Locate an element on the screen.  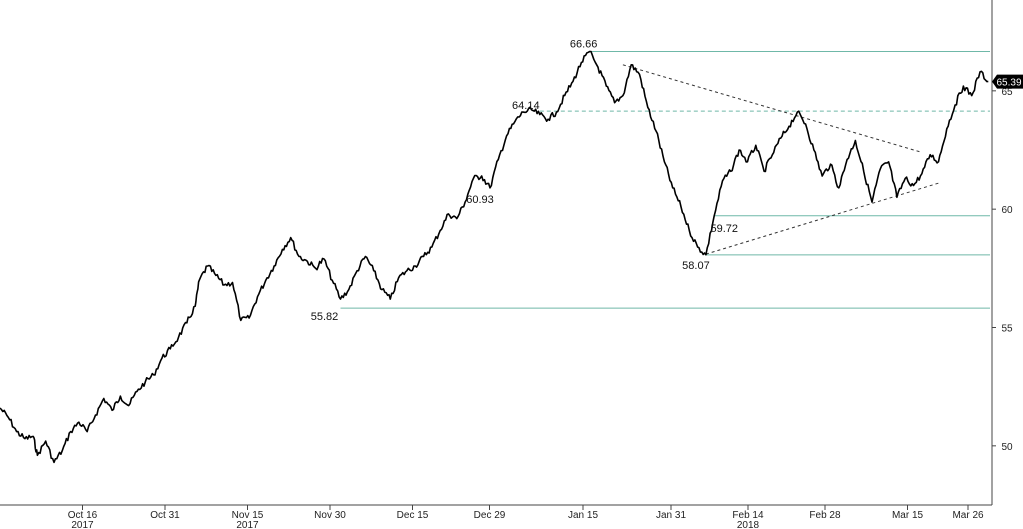
x-tick-label-0: Oct 16 is located at coordinates (83, 515).